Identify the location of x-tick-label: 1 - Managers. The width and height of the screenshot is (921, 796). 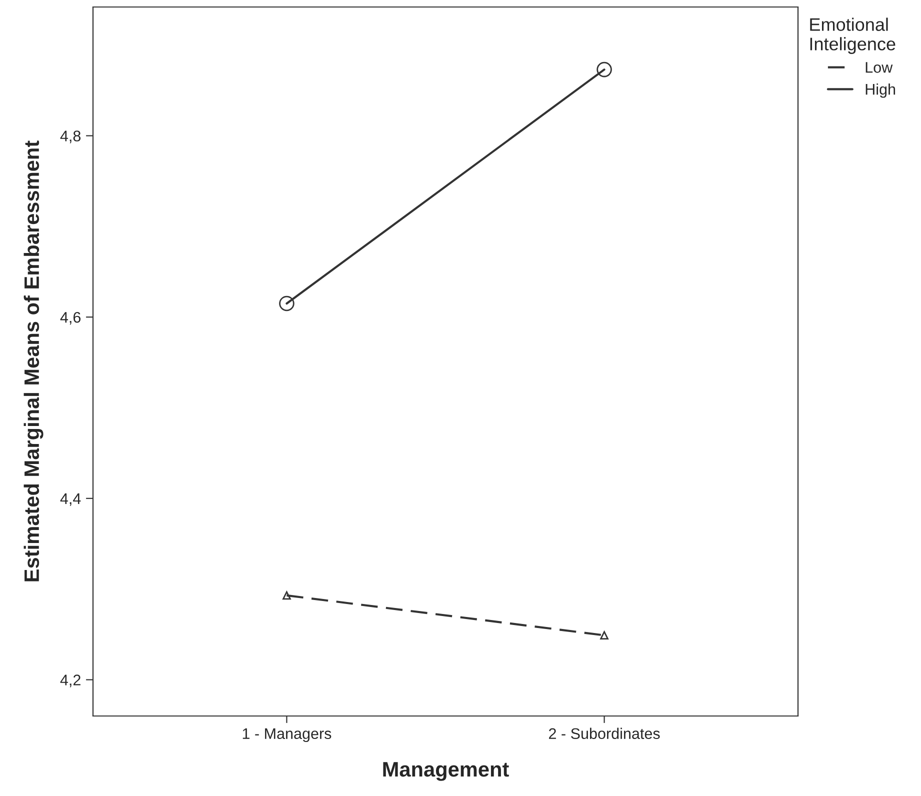
(287, 735).